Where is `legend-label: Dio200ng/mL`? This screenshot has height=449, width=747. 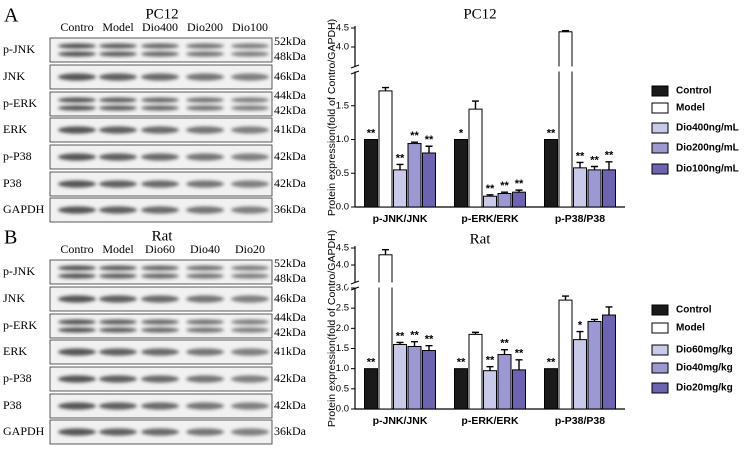 legend-label: Dio200ng/mL is located at coordinates (707, 148).